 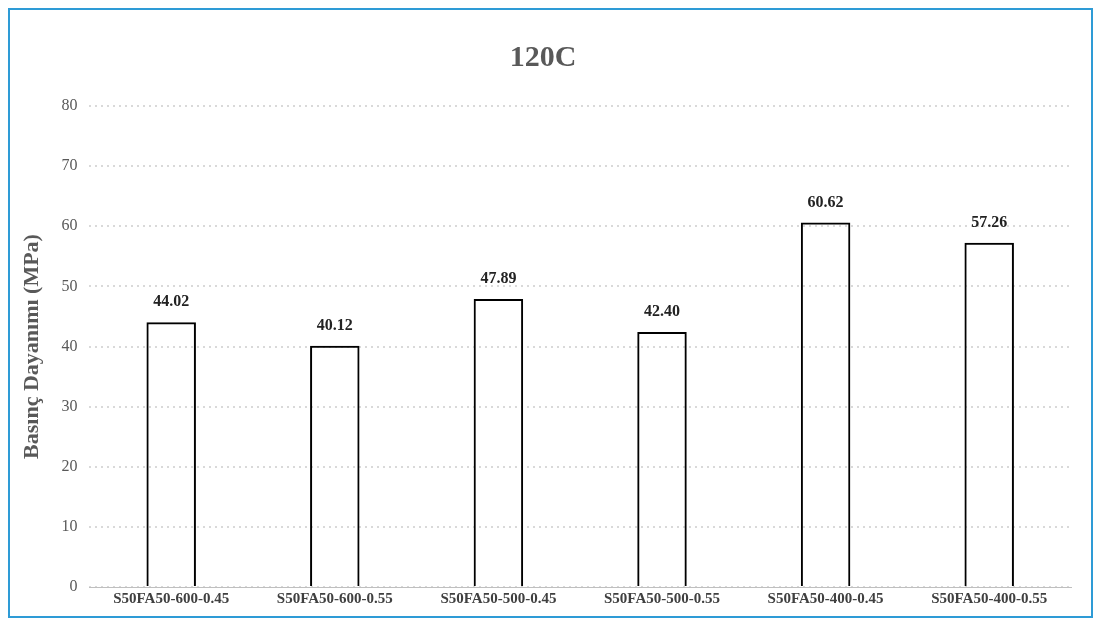 What do you see at coordinates (30, 346) in the screenshot?
I see `y-axis-title: Basınç Dayanımı (MPa)` at bounding box center [30, 346].